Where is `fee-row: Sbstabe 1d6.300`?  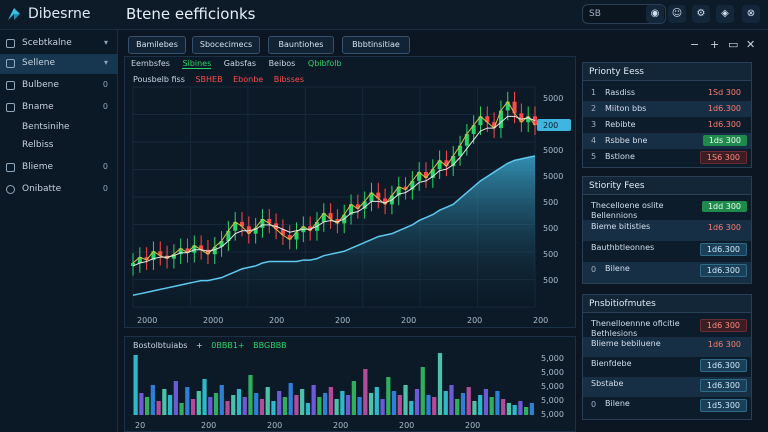 fee-row: Sbstabe 1d6.300 is located at coordinates (667, 387).